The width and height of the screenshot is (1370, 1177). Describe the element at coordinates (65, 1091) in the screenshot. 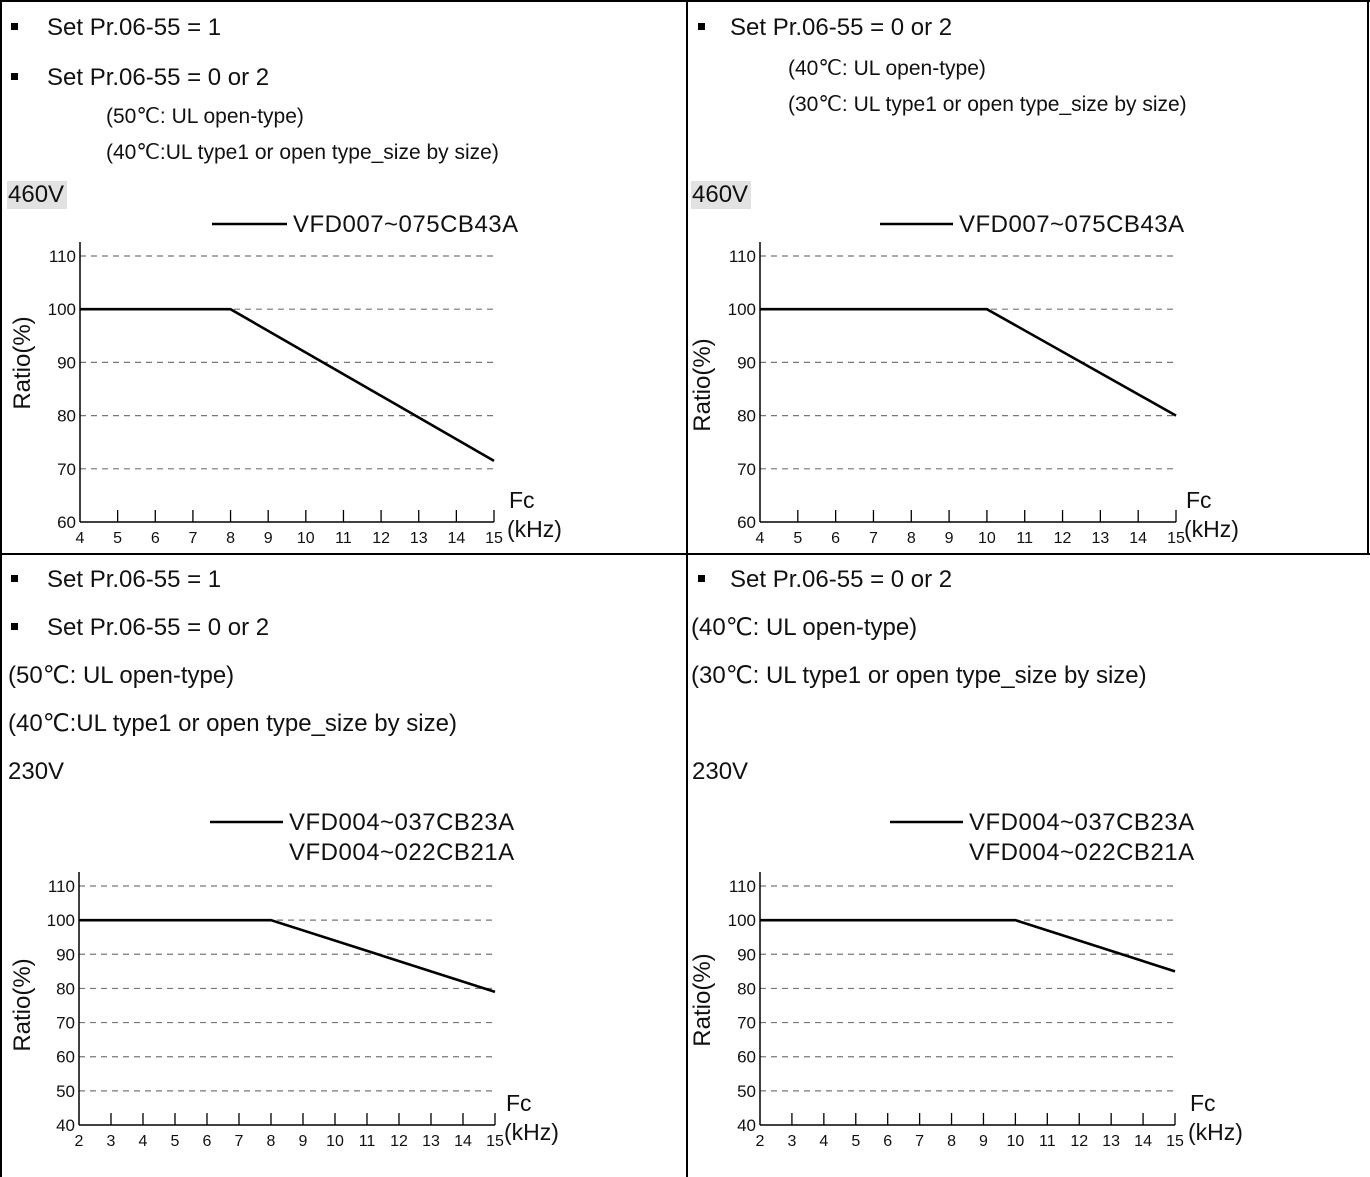

I see `y-tick-label: 50` at that location.